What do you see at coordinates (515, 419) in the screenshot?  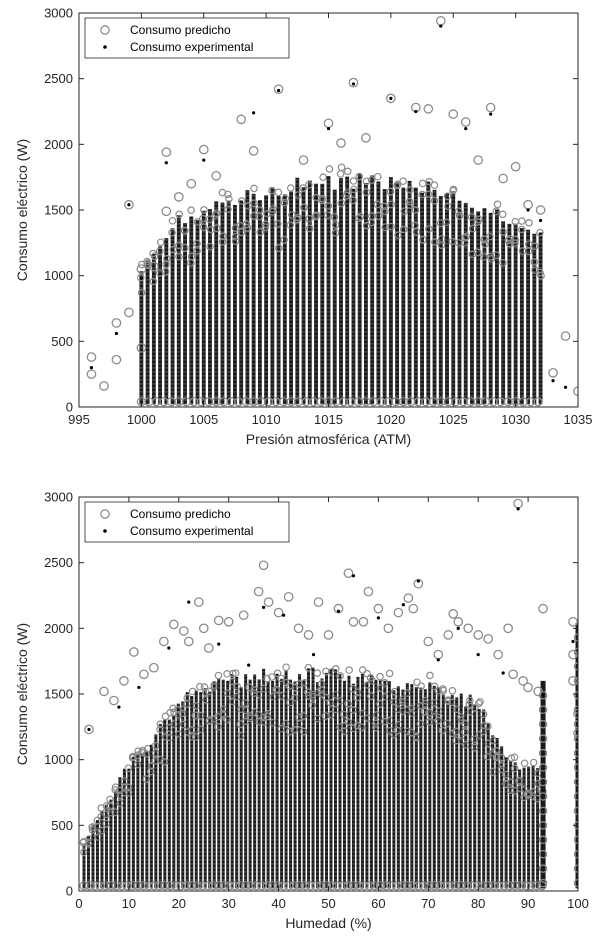 I see `x-tick-label: 1030` at bounding box center [515, 419].